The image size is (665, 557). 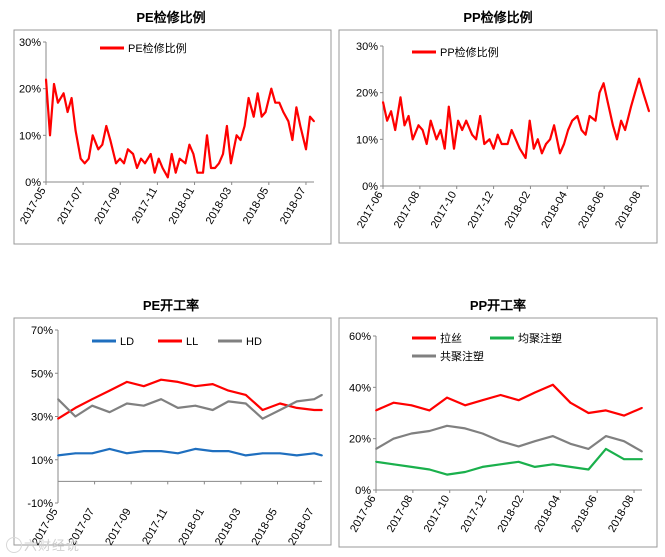 What do you see at coordinates (437, 514) in the screenshot?
I see `pp-operating-x-tick-label: 2017-10` at bounding box center [437, 514].